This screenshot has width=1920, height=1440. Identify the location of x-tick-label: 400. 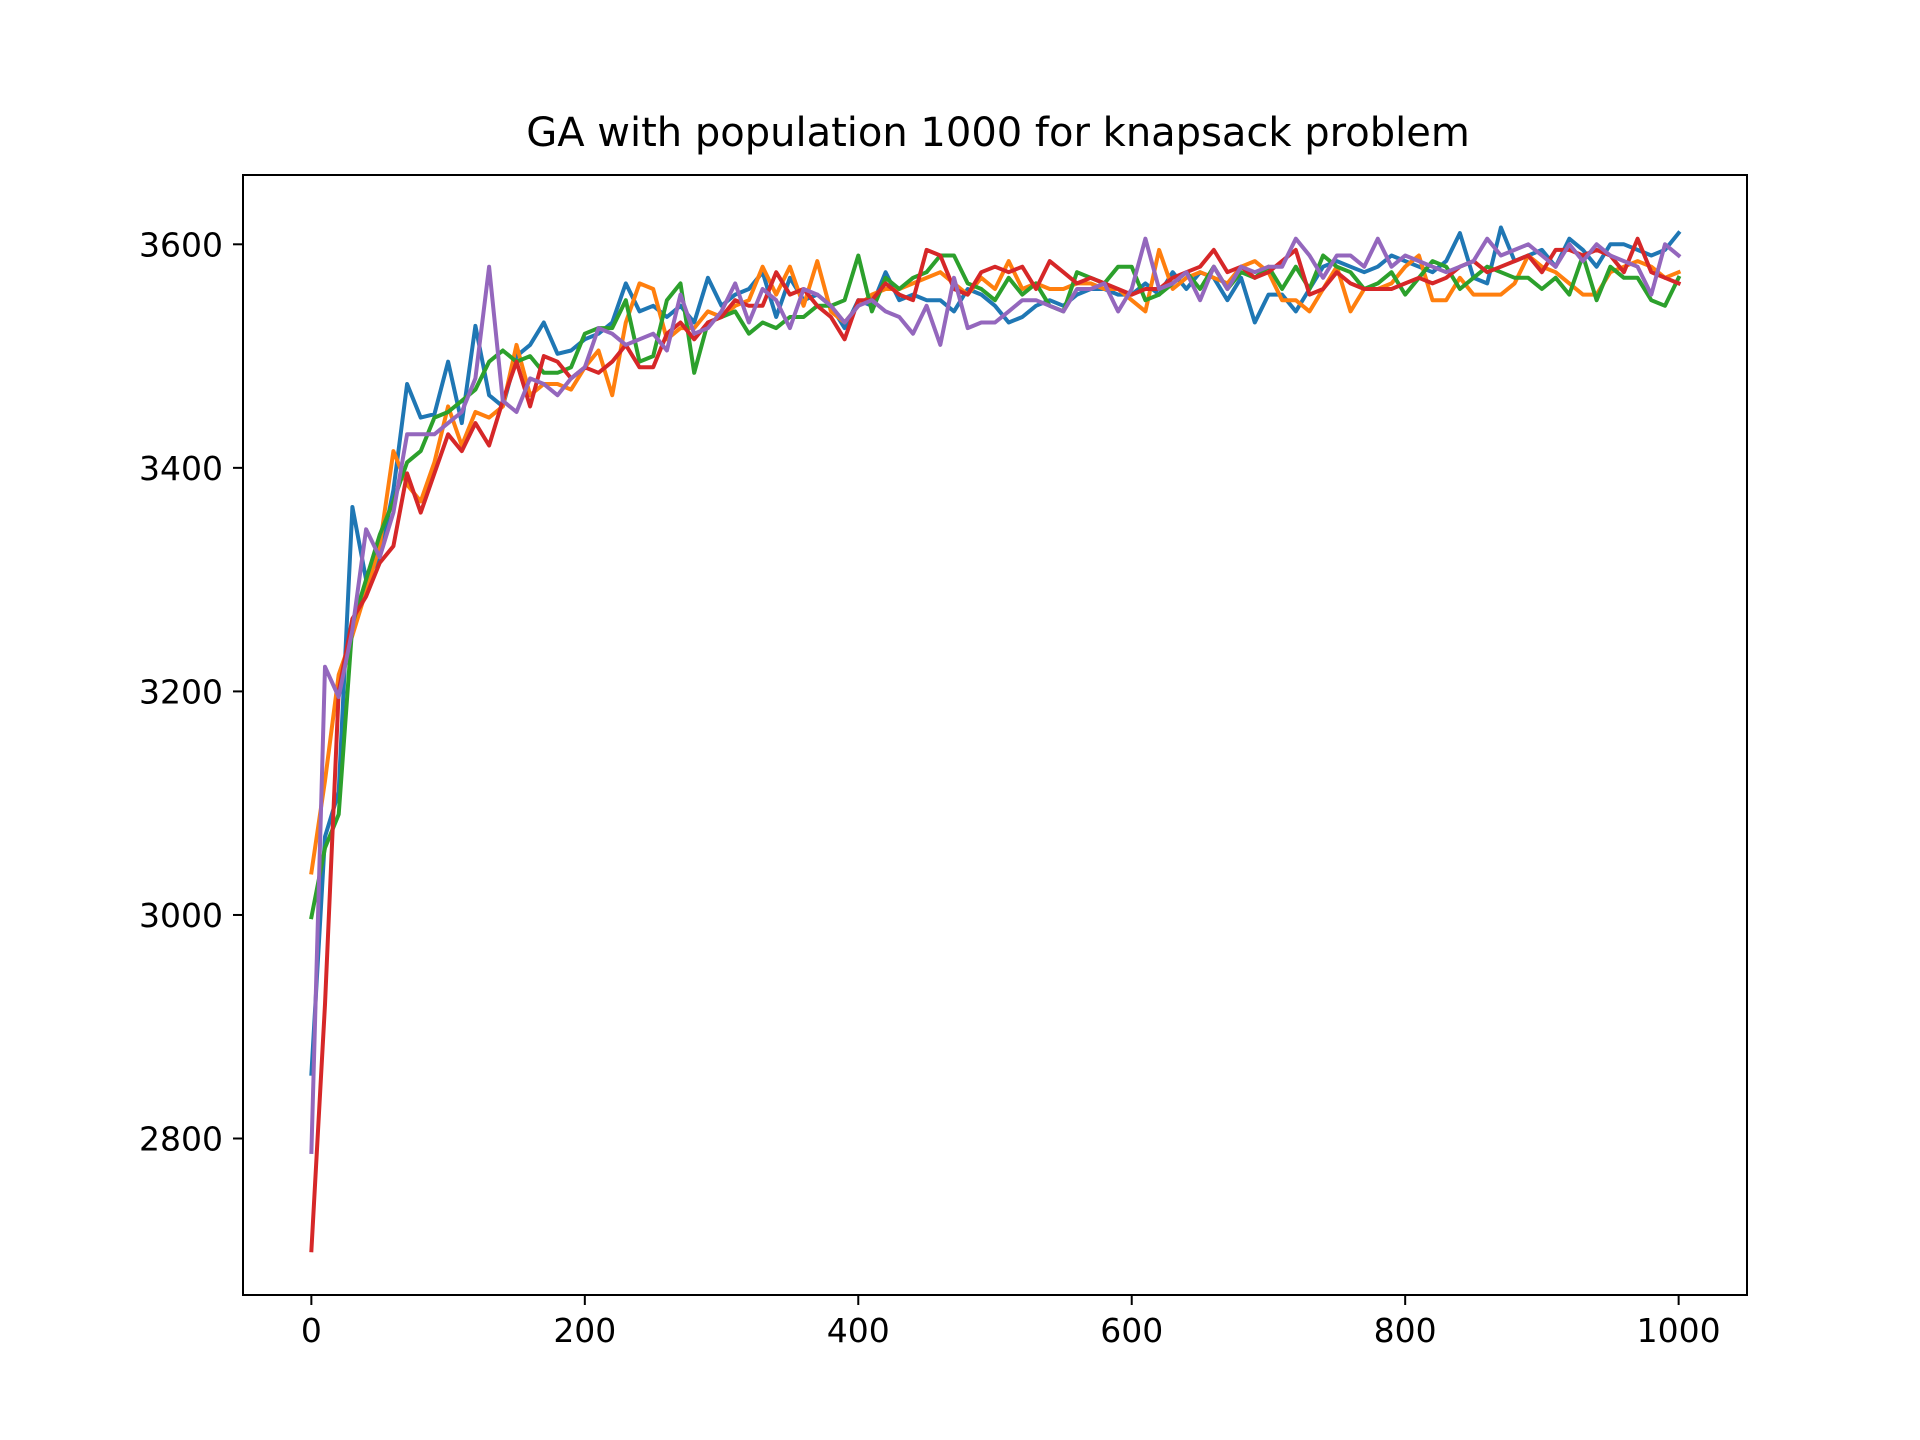
(858, 1330).